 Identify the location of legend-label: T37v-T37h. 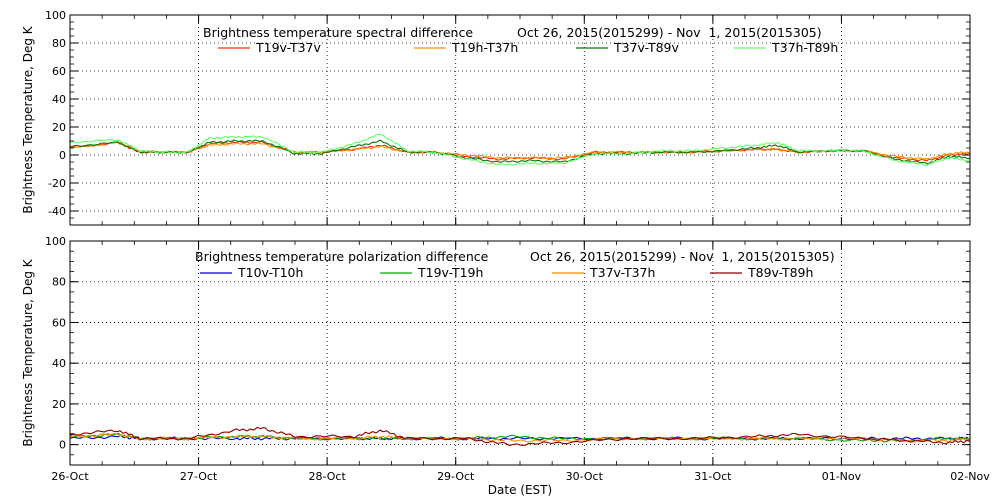
(622, 272).